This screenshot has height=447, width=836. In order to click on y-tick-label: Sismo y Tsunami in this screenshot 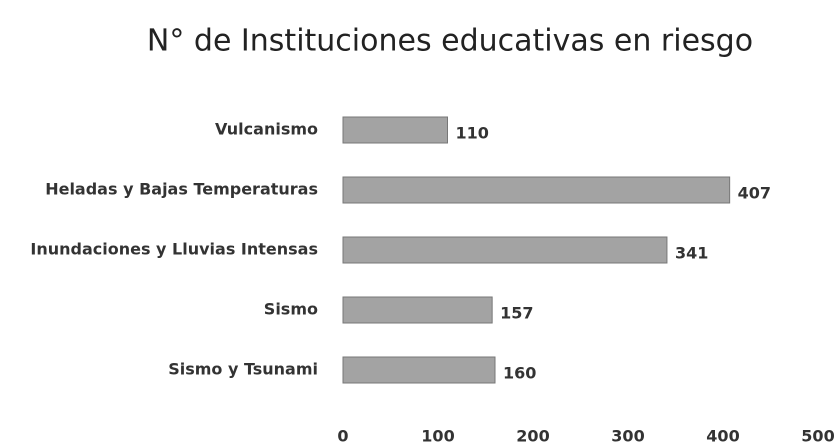, I will do `click(243, 369)`.